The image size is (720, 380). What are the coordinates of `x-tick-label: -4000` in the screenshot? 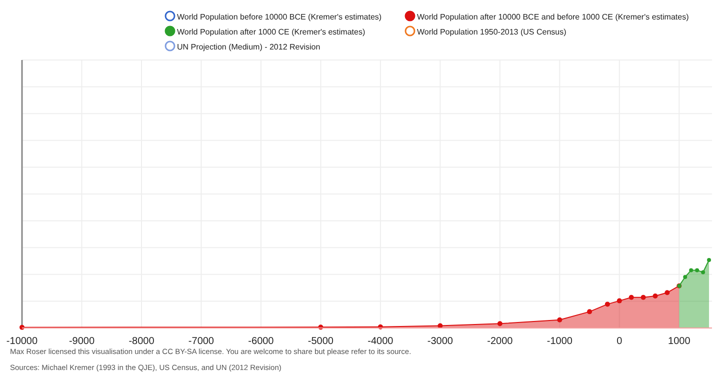 It's located at (381, 341).